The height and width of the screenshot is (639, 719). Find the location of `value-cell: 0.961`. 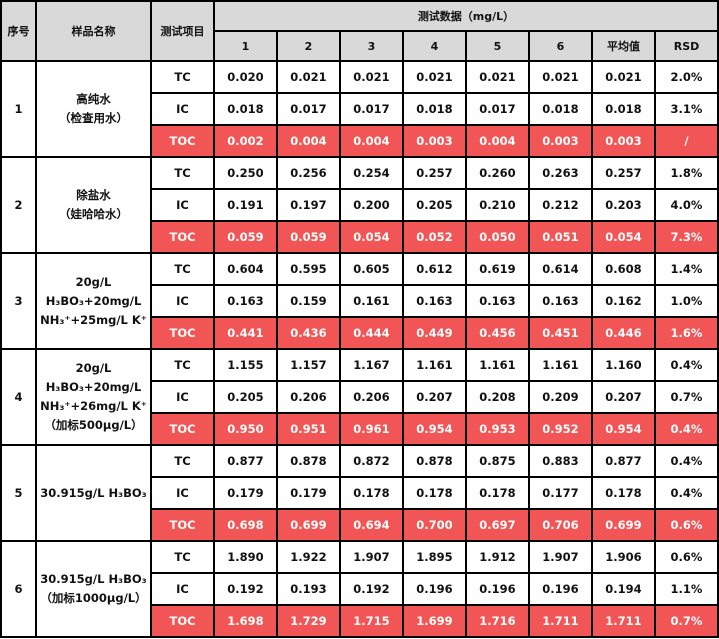

value-cell: 0.961 is located at coordinates (371, 429).